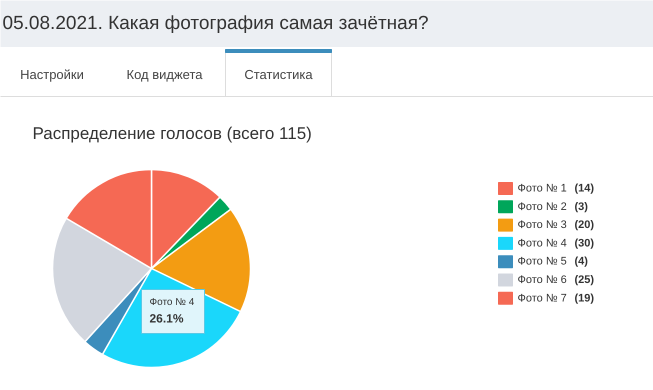  I want to click on data-label: (4), so click(581, 262).